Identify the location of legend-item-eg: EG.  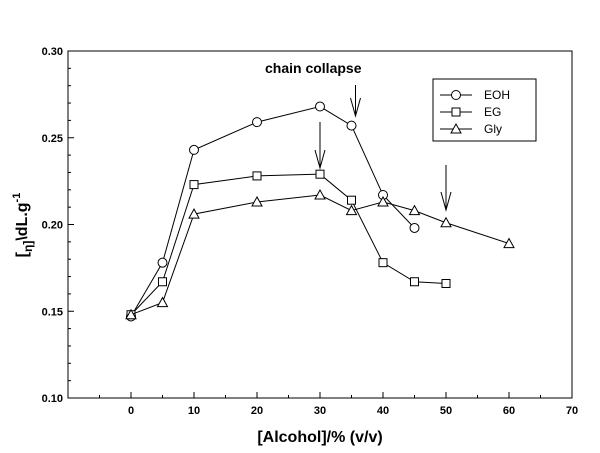
(470, 112).